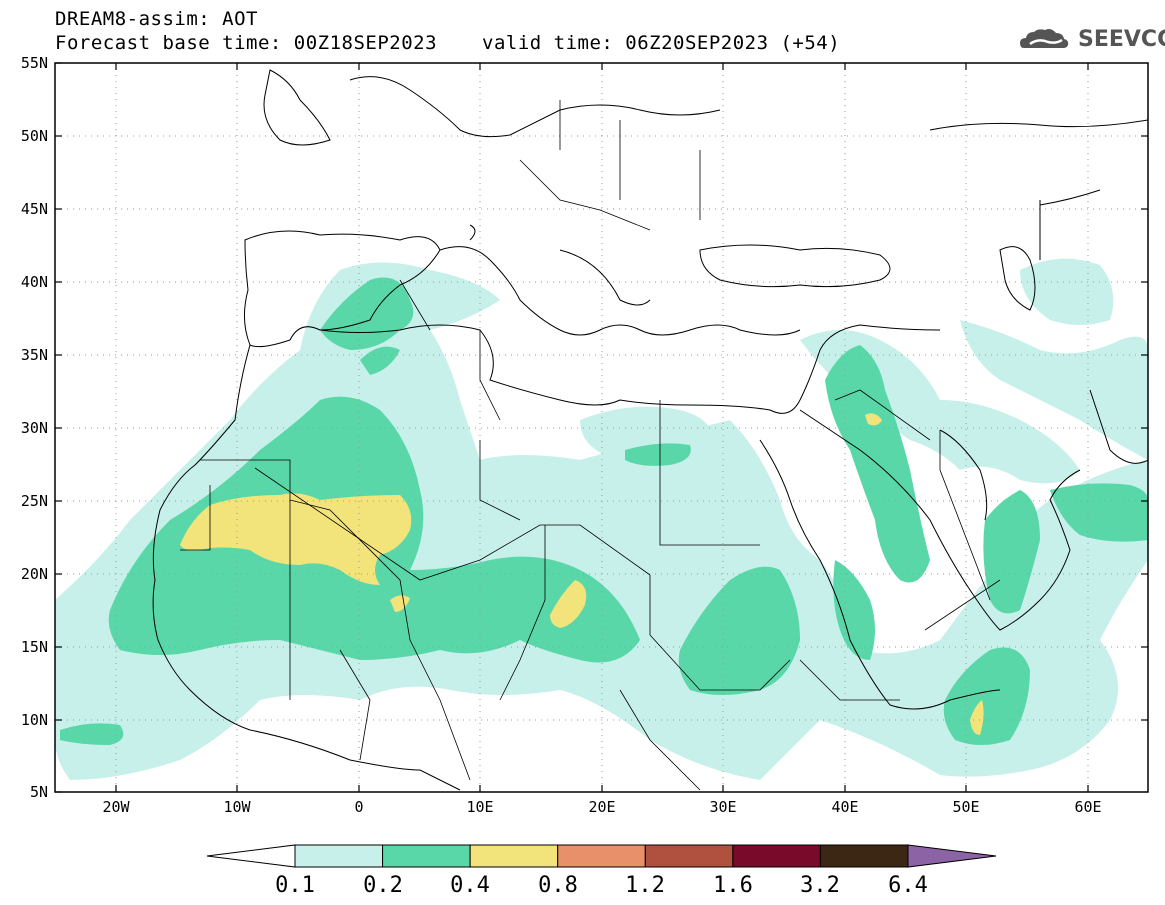 Image resolution: width=1165 pixels, height=905 pixels. Describe the element at coordinates (952, 856) in the screenshot. I see `colorbar-over-arrow` at that location.